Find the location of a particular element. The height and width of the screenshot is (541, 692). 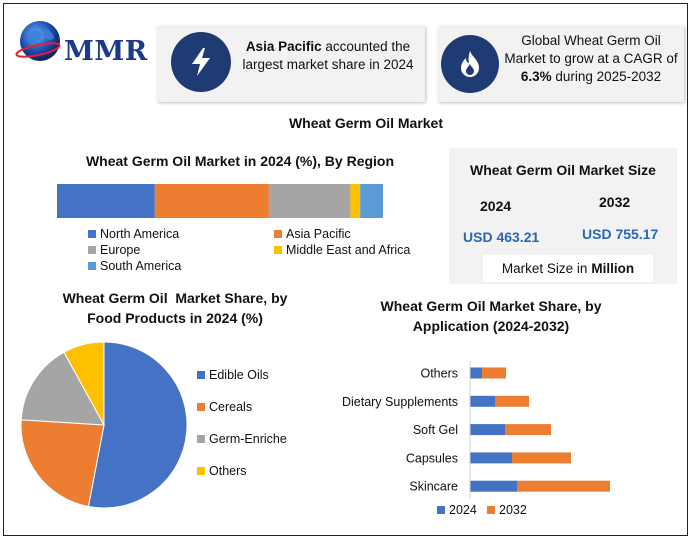

market-size-value-2024: USD 463.21 is located at coordinates (501, 237).